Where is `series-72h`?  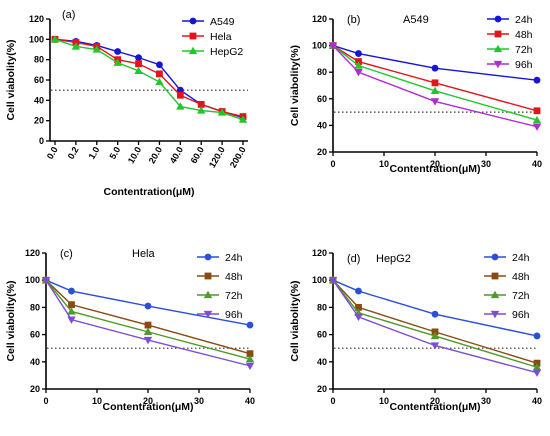 series-72h is located at coordinates (148, 319).